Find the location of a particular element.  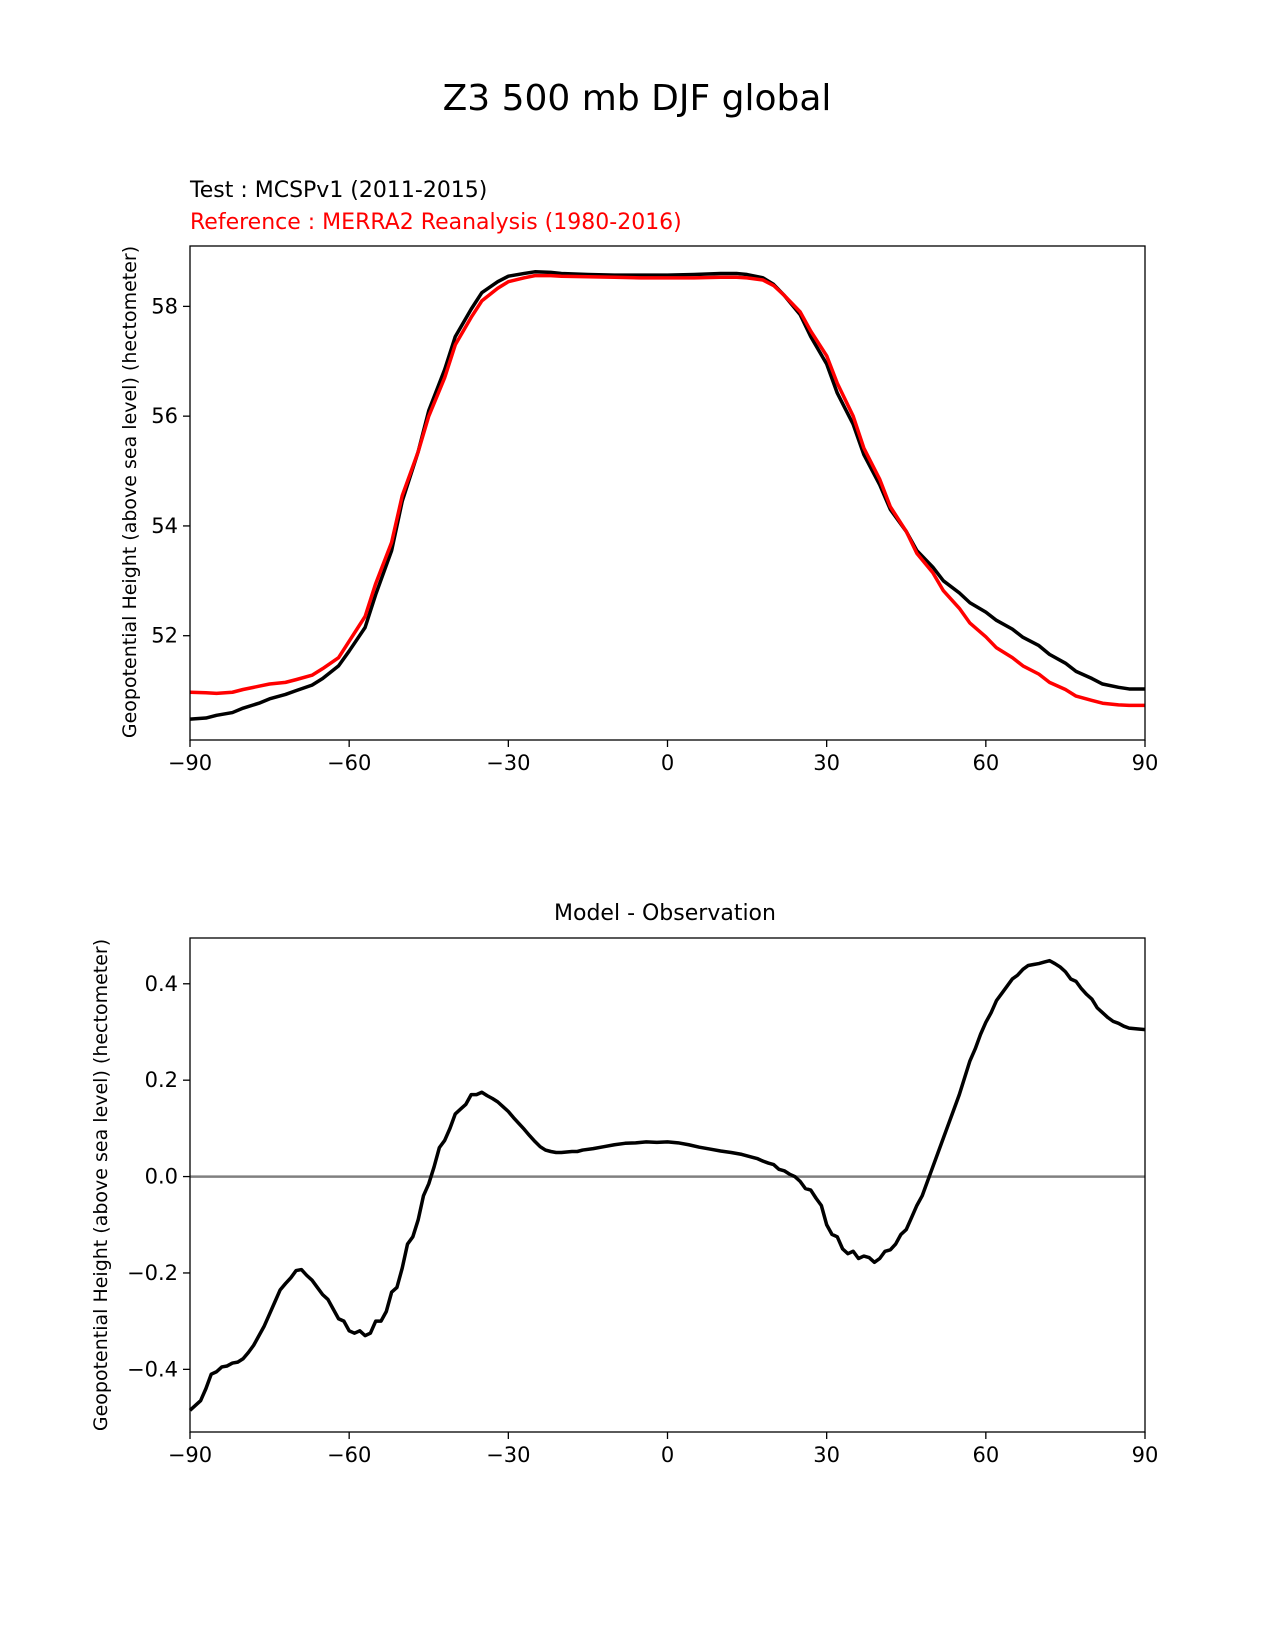

bottom-chart-x-tick-label: 60 is located at coordinates (985, 1455).